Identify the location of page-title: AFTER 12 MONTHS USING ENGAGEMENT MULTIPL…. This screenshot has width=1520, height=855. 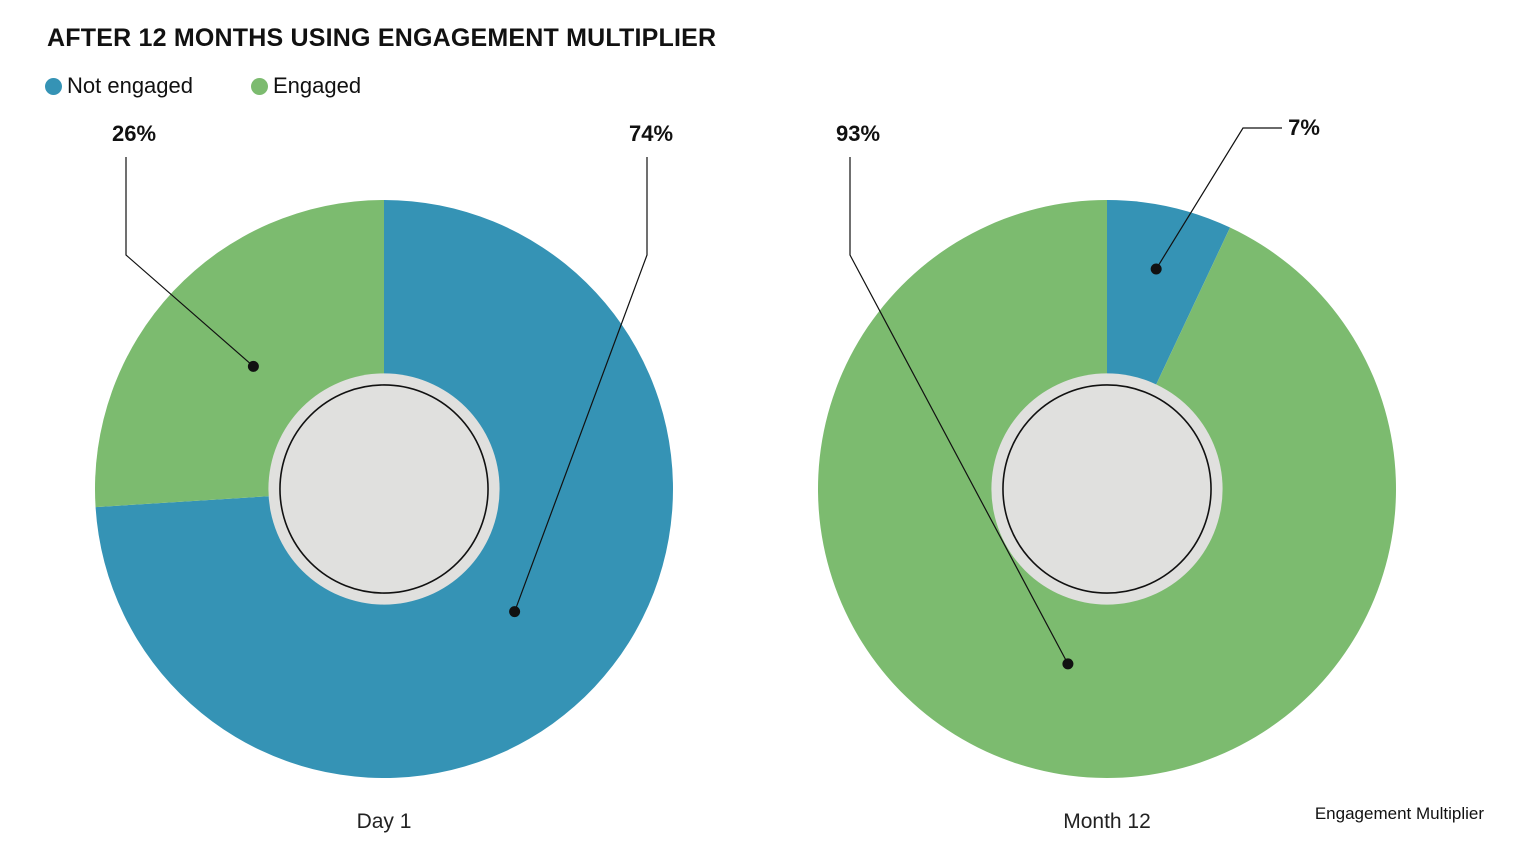
(382, 38).